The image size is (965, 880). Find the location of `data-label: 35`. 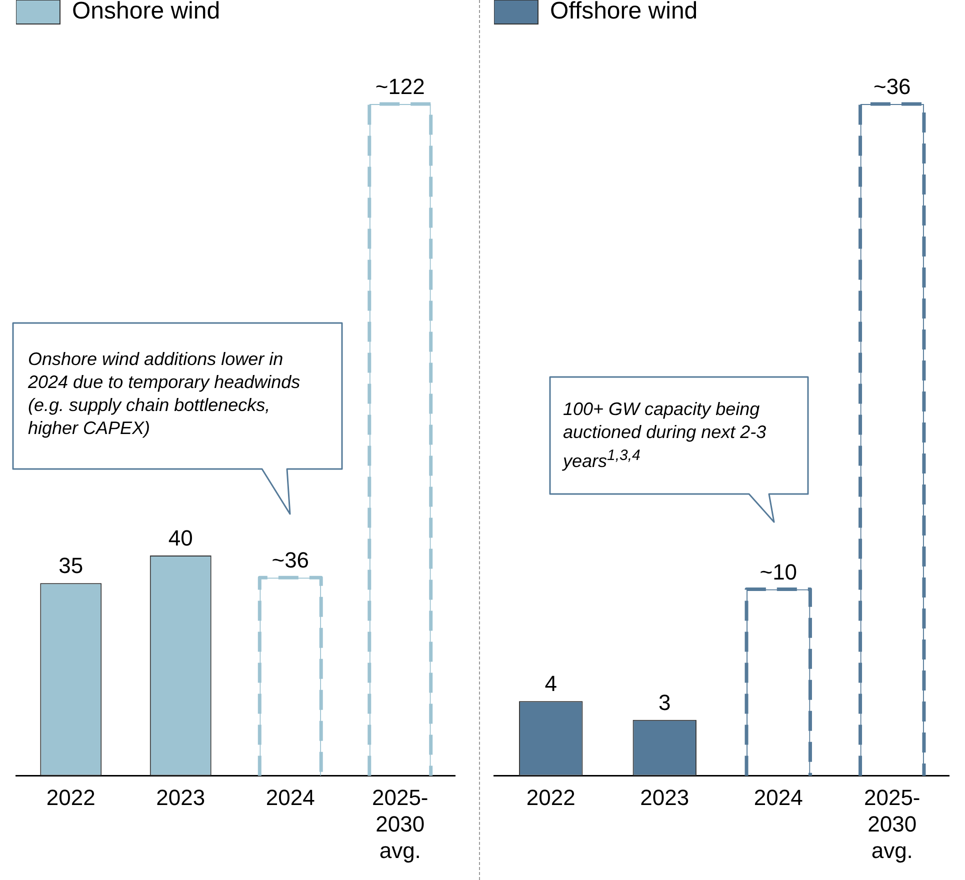

data-label: 35 is located at coordinates (71, 565).